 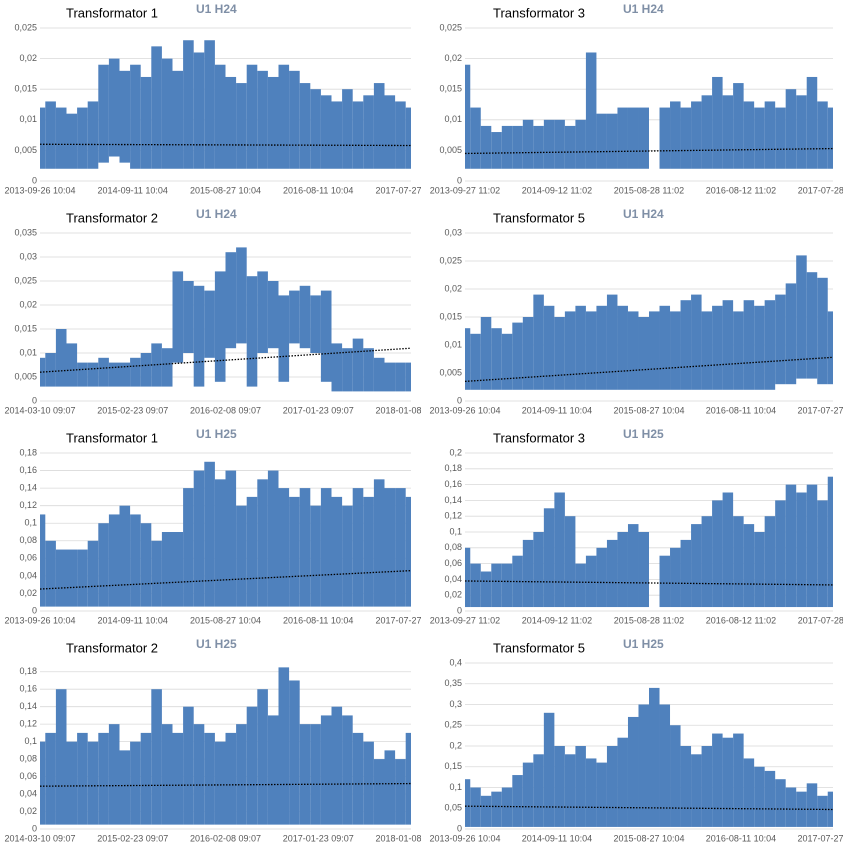 What do you see at coordinates (318, 838) in the screenshot?
I see `x-tick-label: 2017-01-23 09:07` at bounding box center [318, 838].